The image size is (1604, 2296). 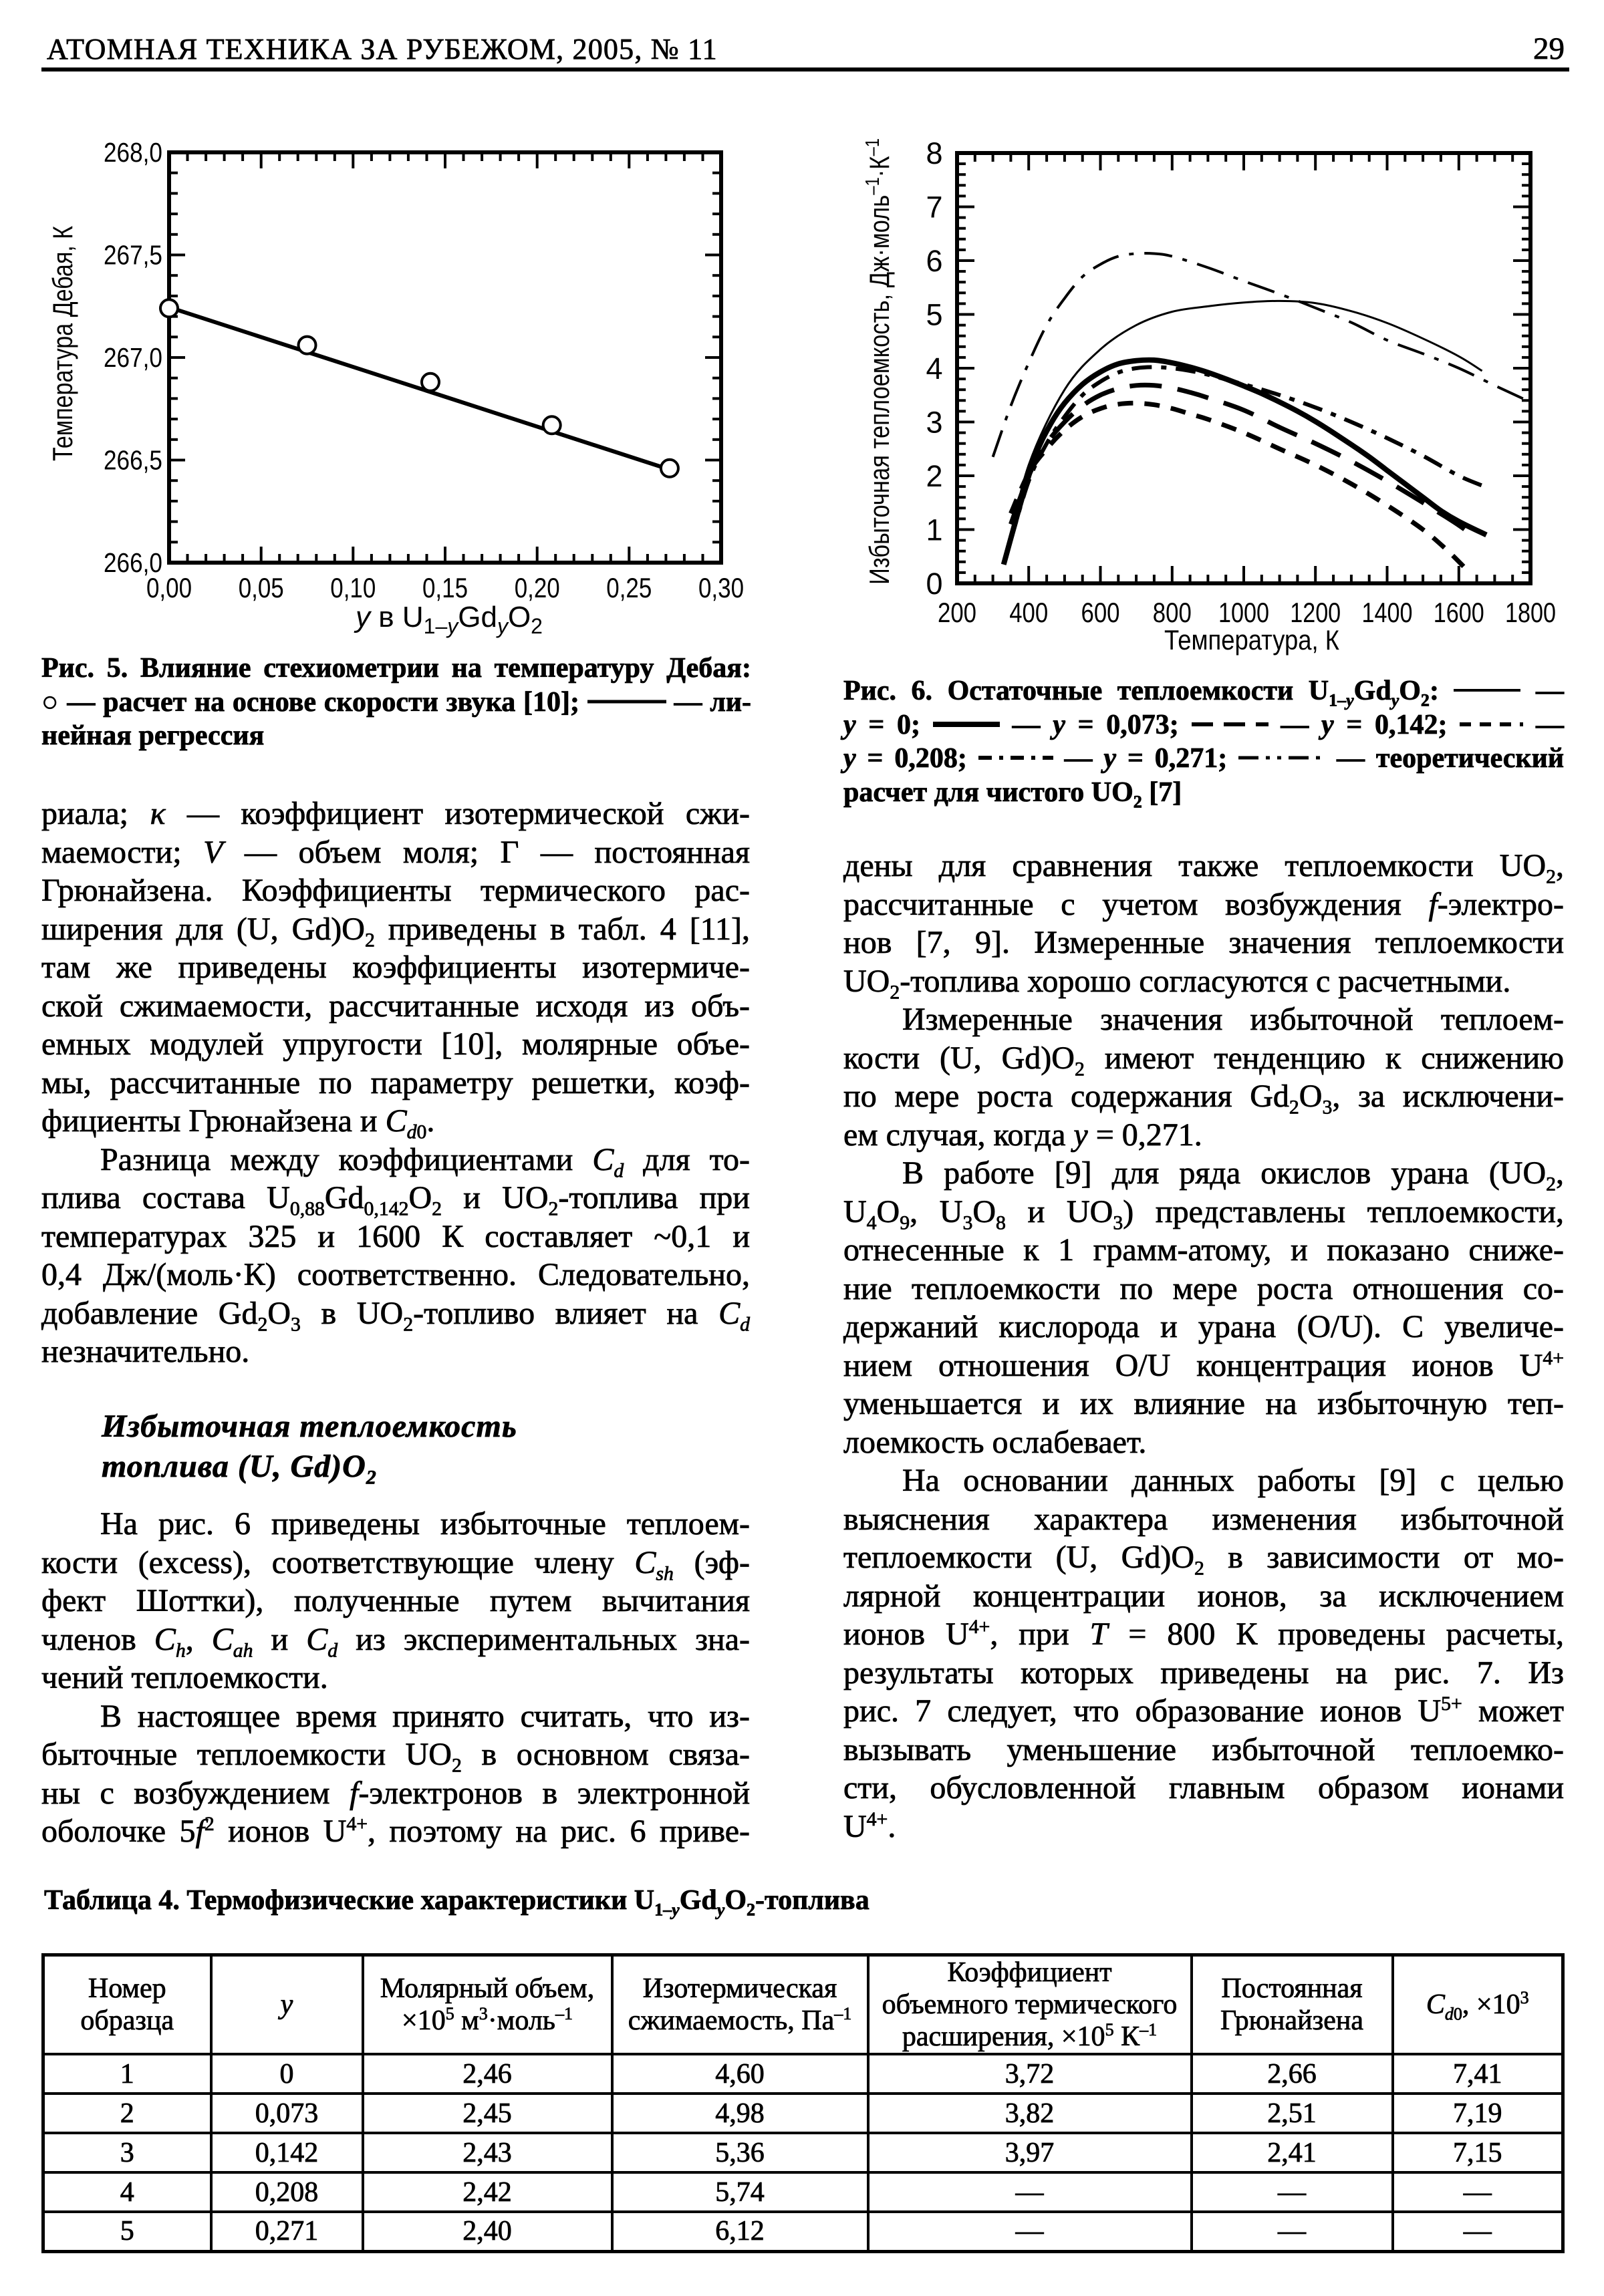 I want to click on svg-text: 267,5, so click(x=133, y=255).